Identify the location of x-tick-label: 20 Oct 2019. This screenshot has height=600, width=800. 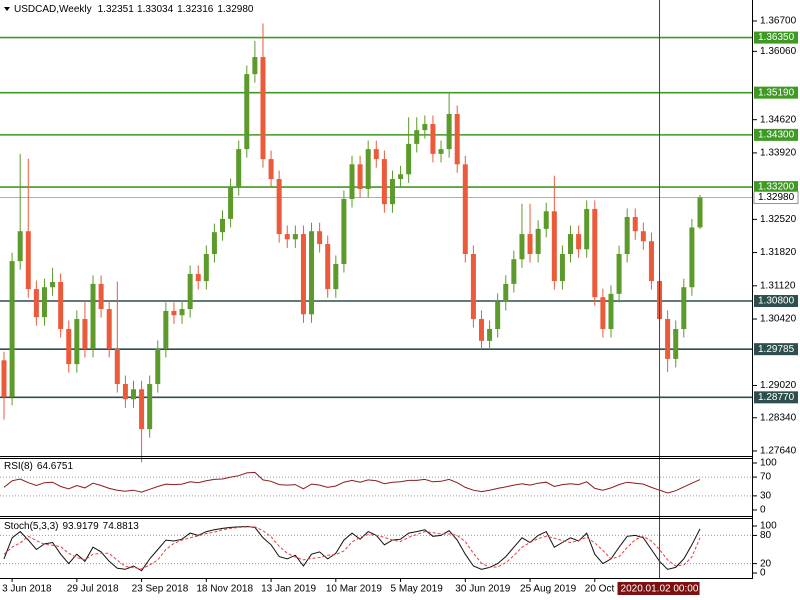
(612, 589).